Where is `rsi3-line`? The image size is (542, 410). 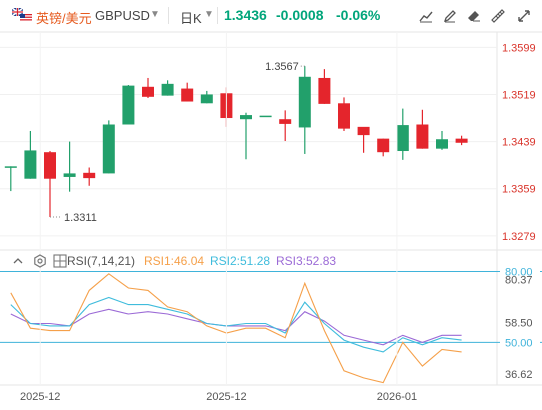 rsi3-line is located at coordinates (236, 327).